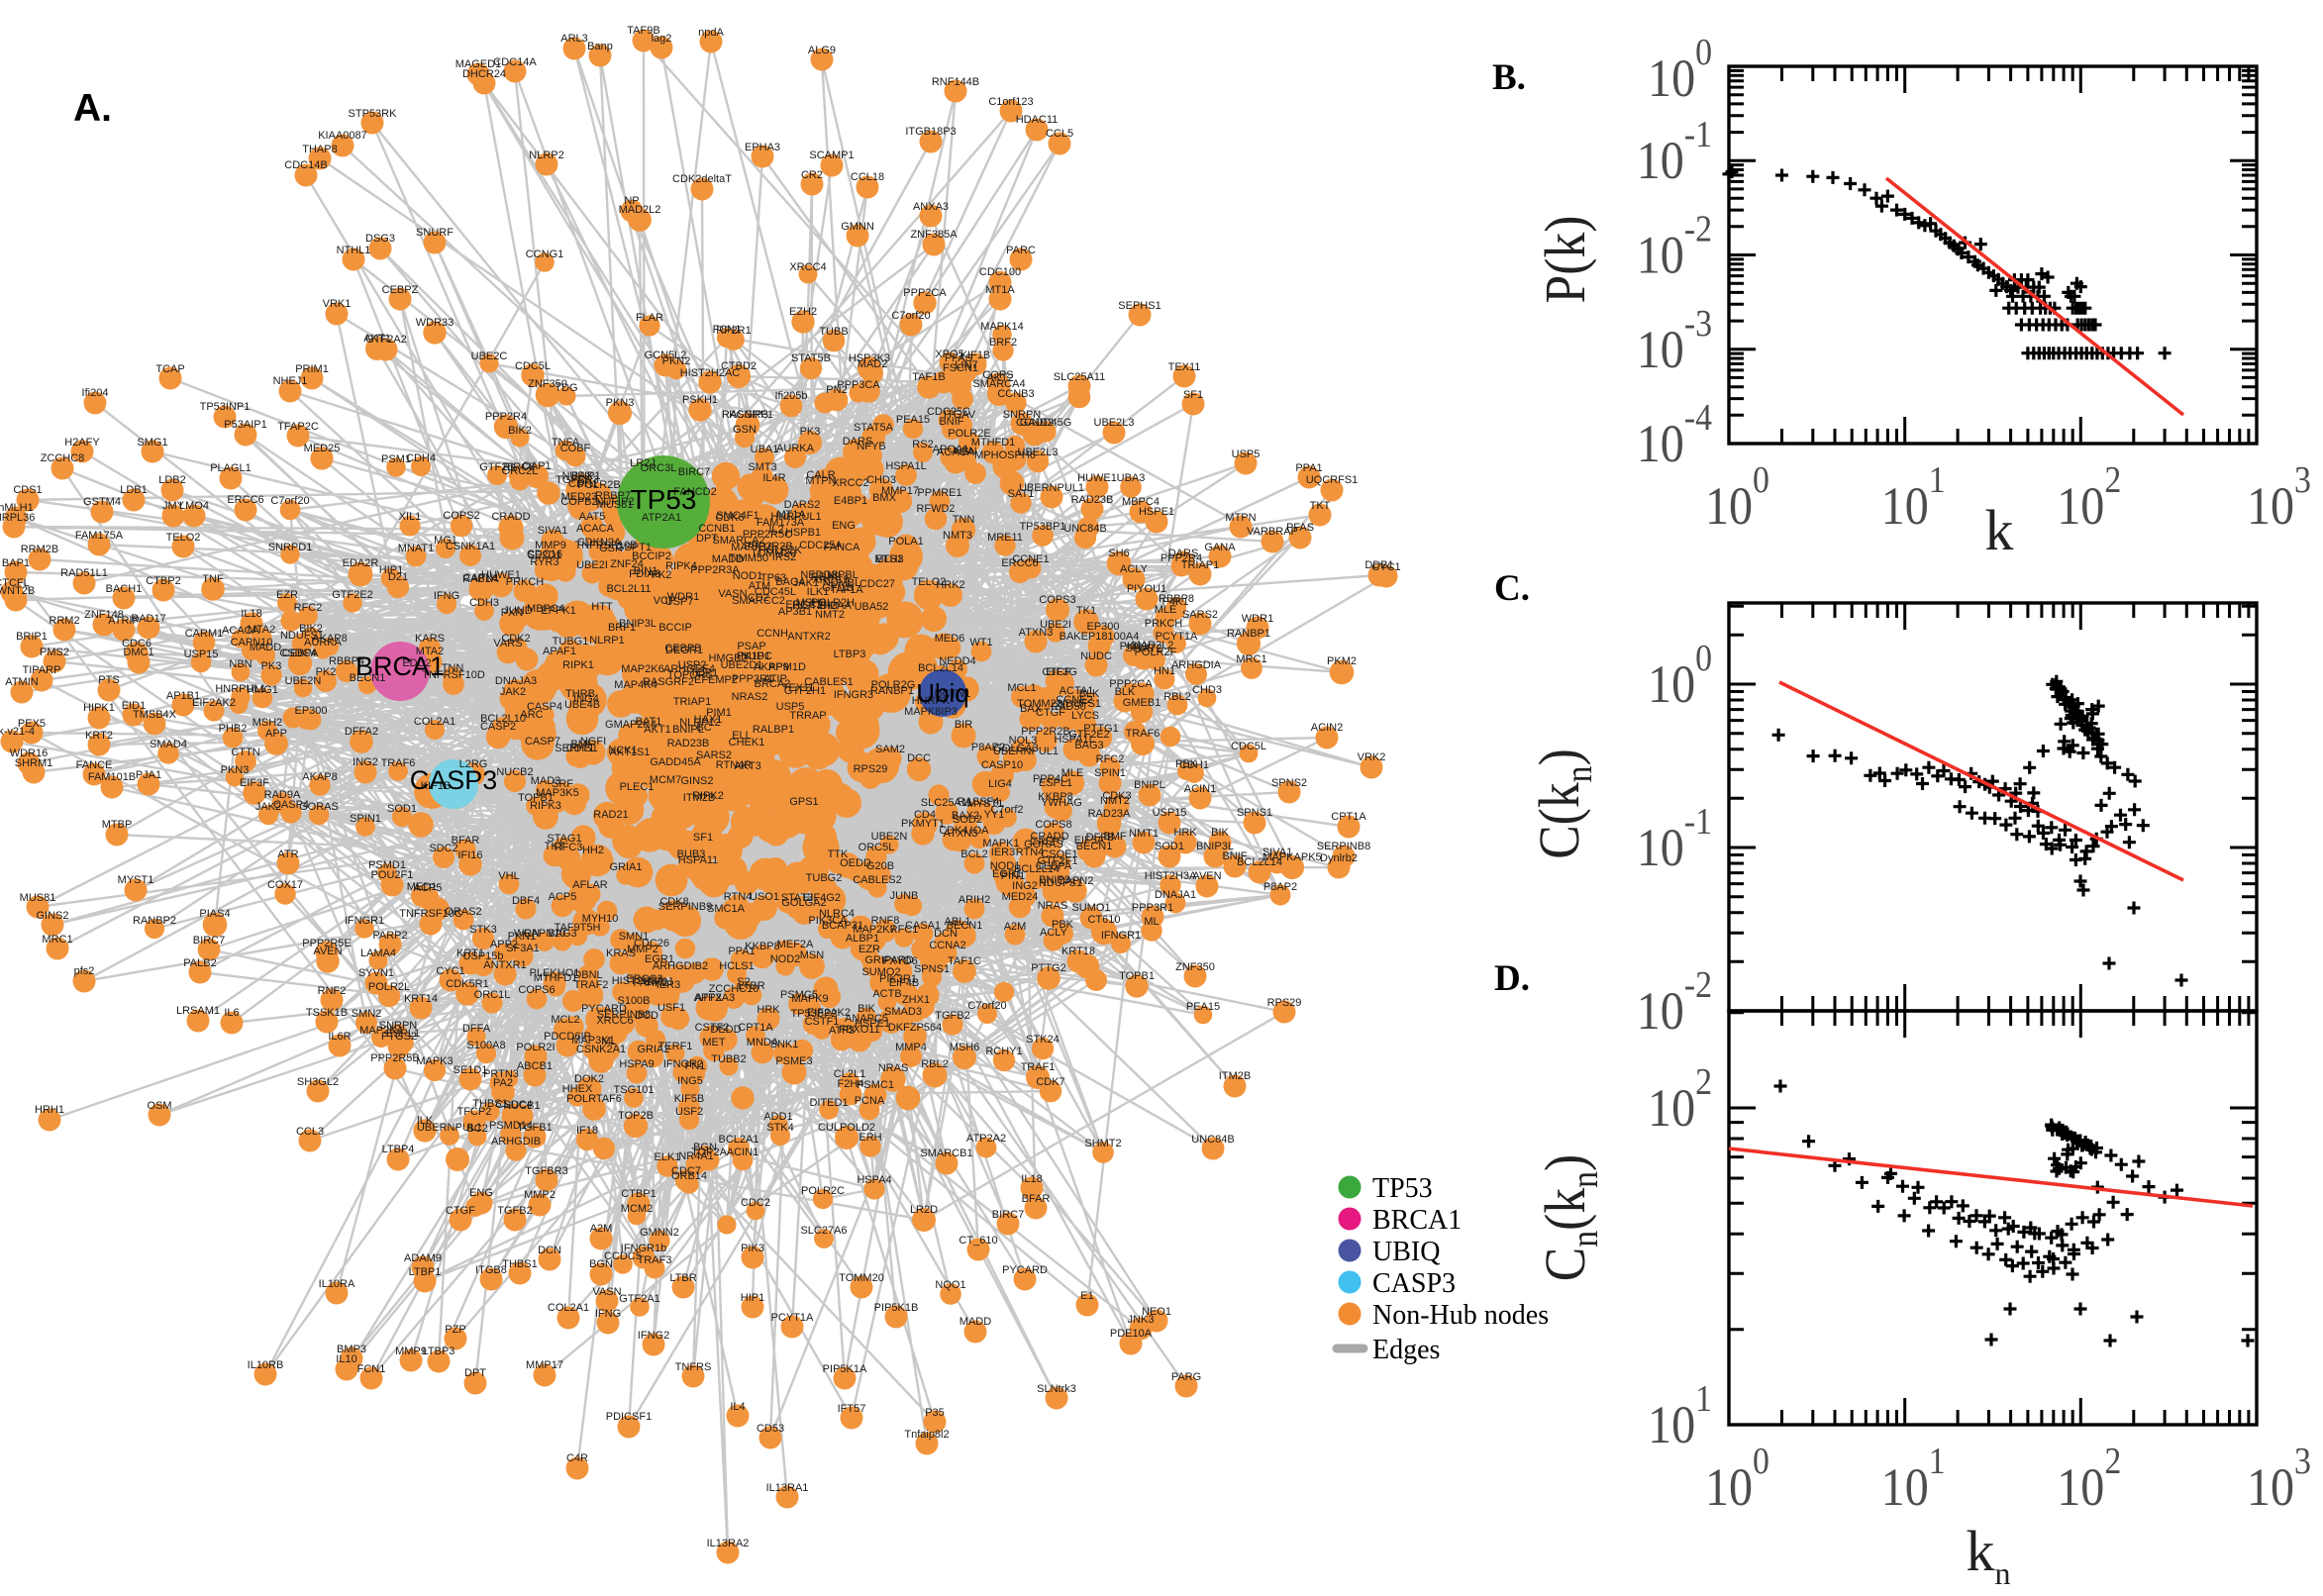  I want to click on svg-text: EIF5A, so click(1089, 841).